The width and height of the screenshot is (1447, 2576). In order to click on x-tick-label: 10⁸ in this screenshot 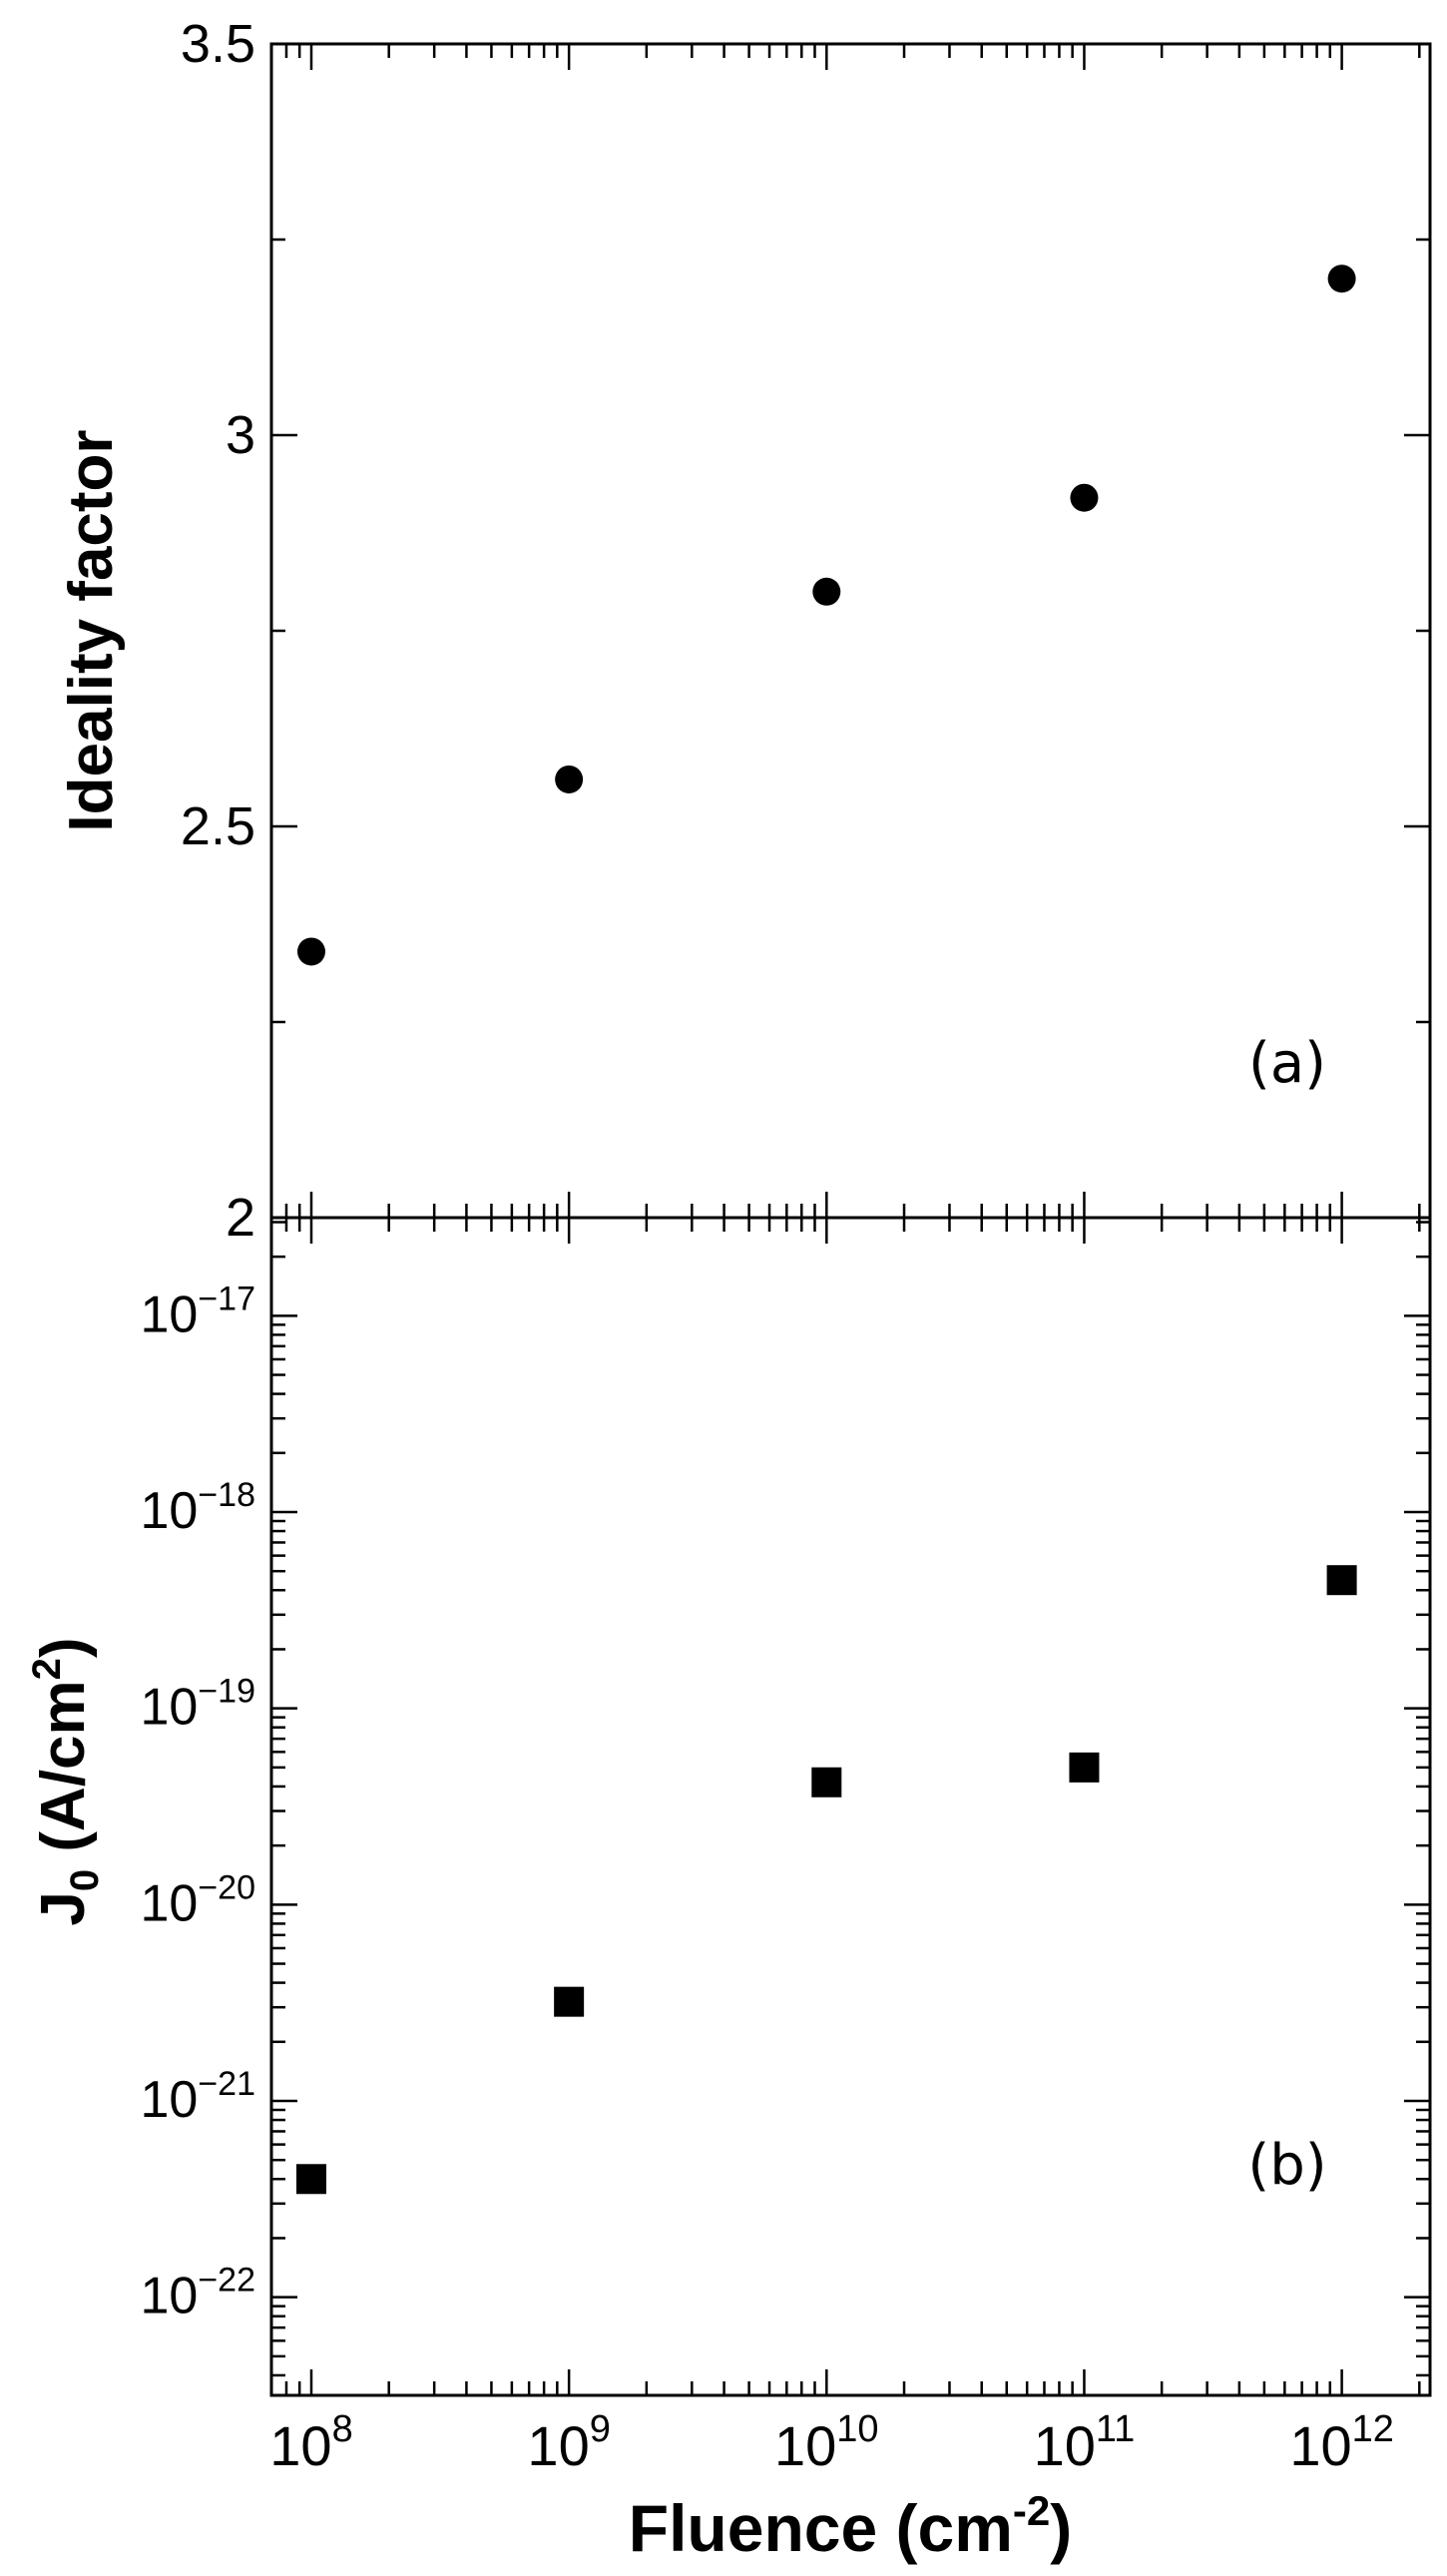, I will do `click(311, 2443)`.